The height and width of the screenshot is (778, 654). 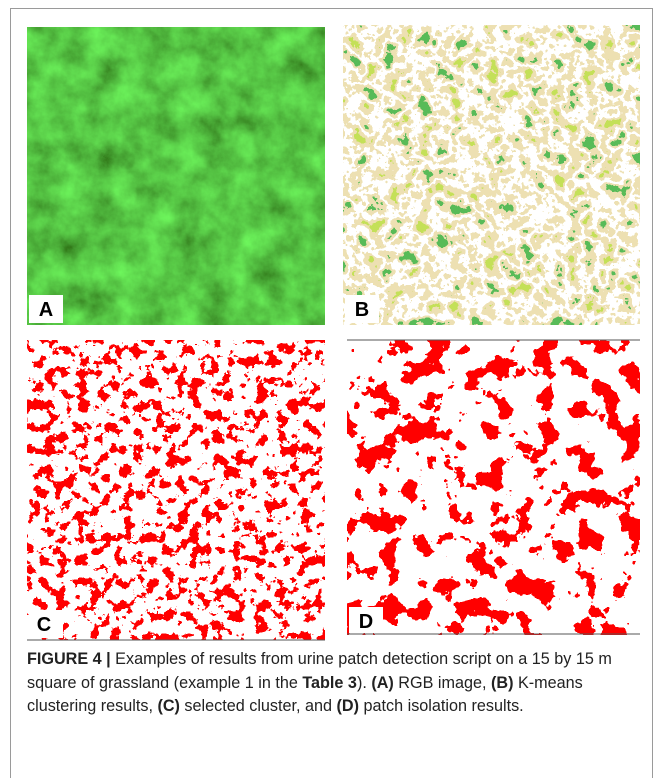 What do you see at coordinates (366, 622) in the screenshot?
I see `panel-label: D` at bounding box center [366, 622].